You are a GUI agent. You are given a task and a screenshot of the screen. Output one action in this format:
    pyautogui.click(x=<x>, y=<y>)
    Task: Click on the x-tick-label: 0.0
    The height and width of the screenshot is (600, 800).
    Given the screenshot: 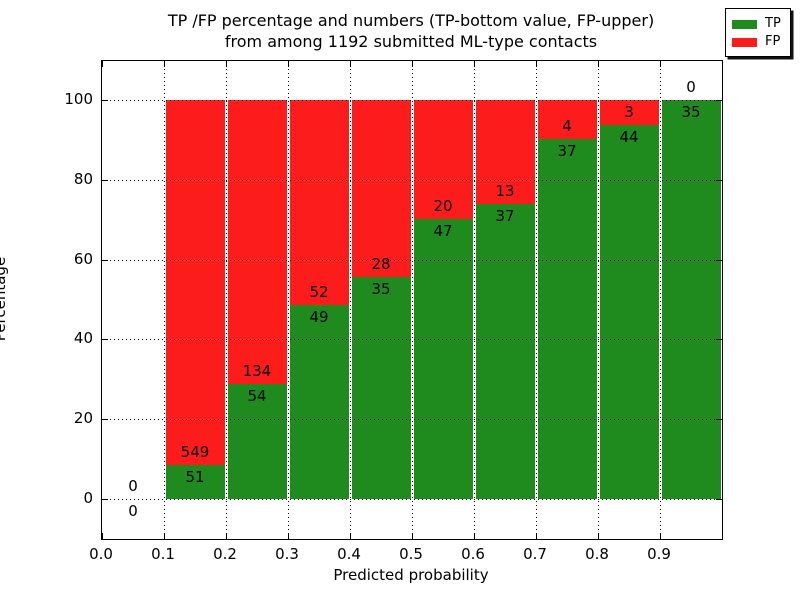 What is the action you would take?
    pyautogui.click(x=101, y=554)
    